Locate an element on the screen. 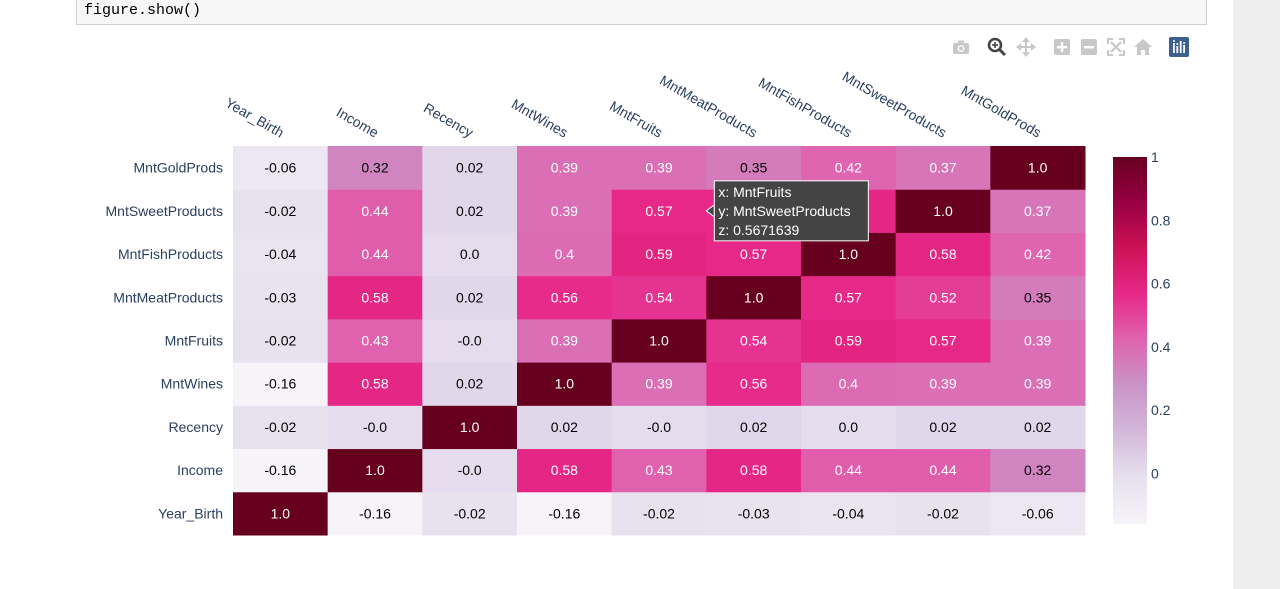 This screenshot has height=589, width=1280. autoscale-icon is located at coordinates (1116, 47).